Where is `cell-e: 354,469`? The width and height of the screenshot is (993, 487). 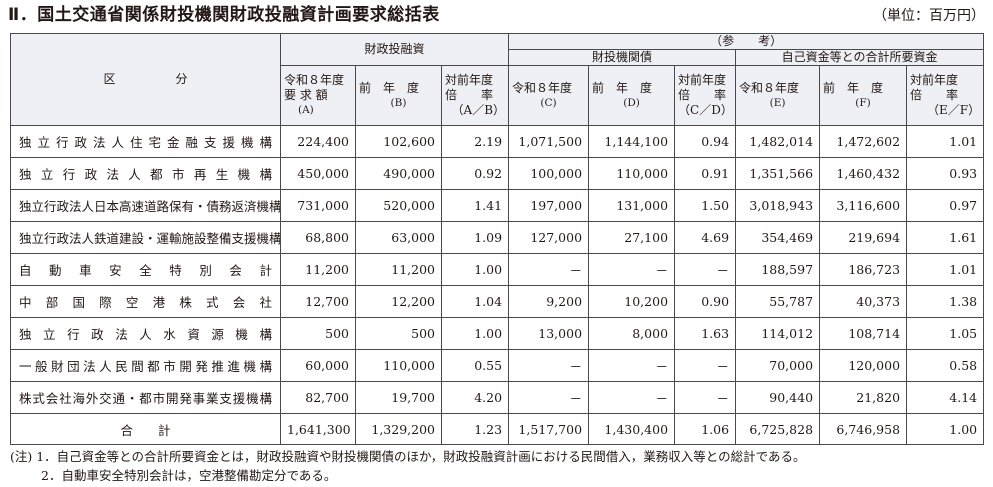
cell-e: 354,469 is located at coordinates (778, 237).